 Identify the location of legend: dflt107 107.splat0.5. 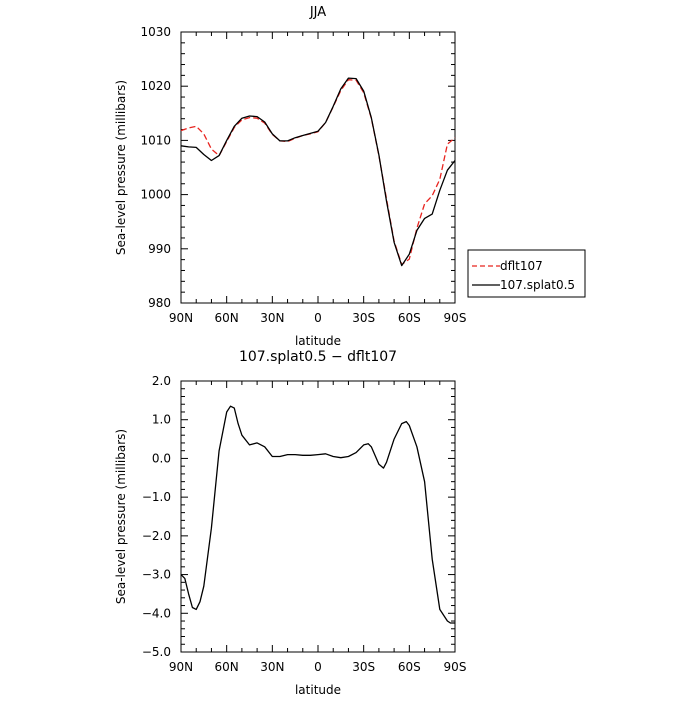
(526, 273).